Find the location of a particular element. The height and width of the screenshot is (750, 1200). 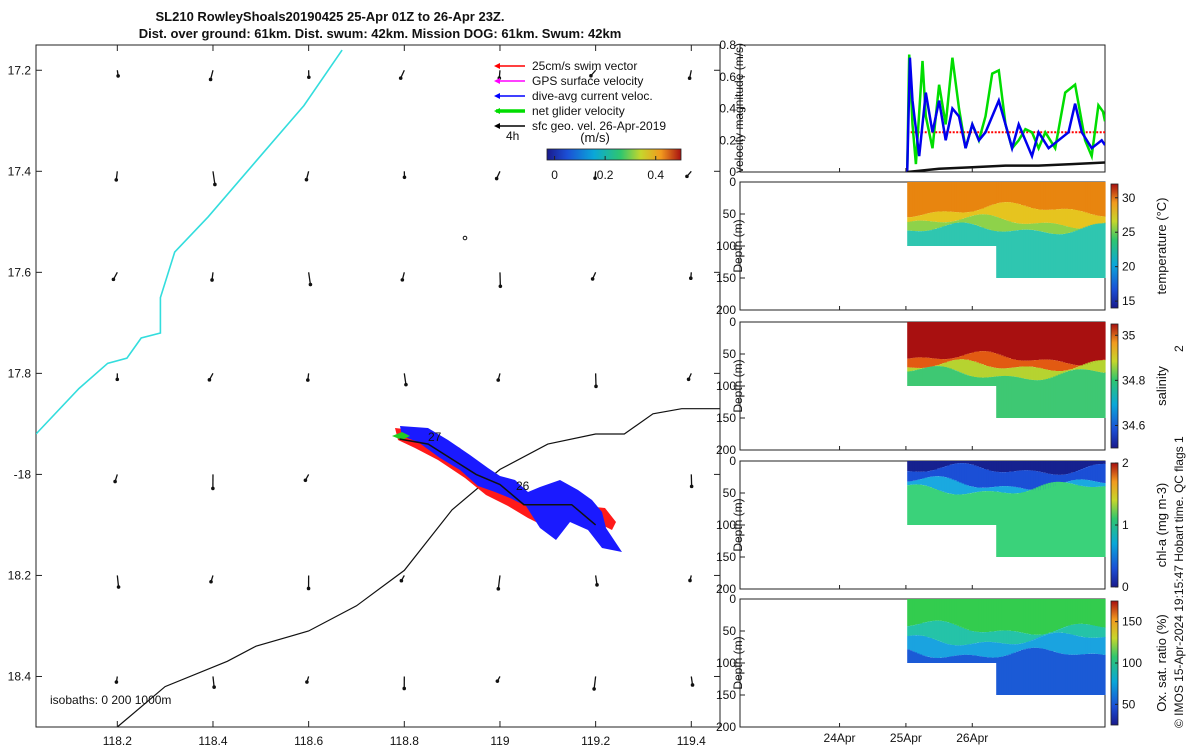

legend-entry-label: net glider velocity is located at coordinates (578, 111).